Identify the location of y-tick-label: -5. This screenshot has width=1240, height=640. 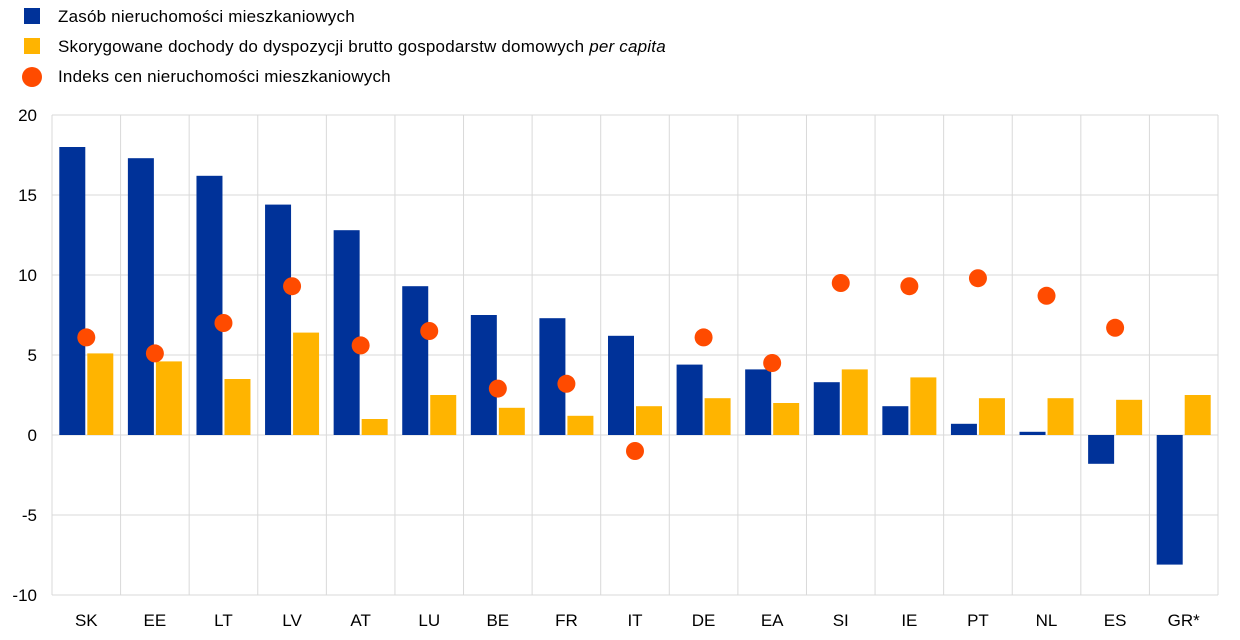
(29, 515).